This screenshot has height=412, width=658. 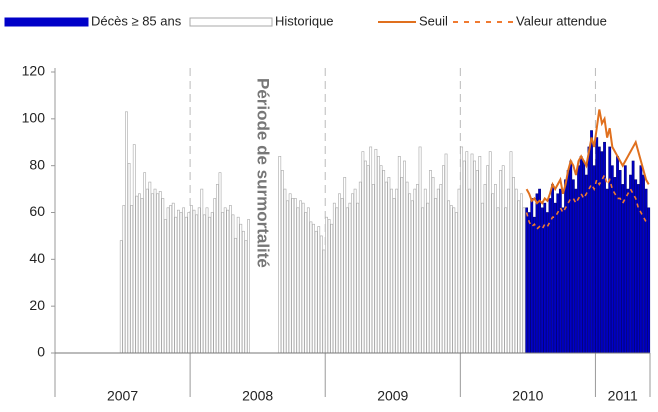 I want to click on x-group-label: 2011, so click(x=623, y=396).